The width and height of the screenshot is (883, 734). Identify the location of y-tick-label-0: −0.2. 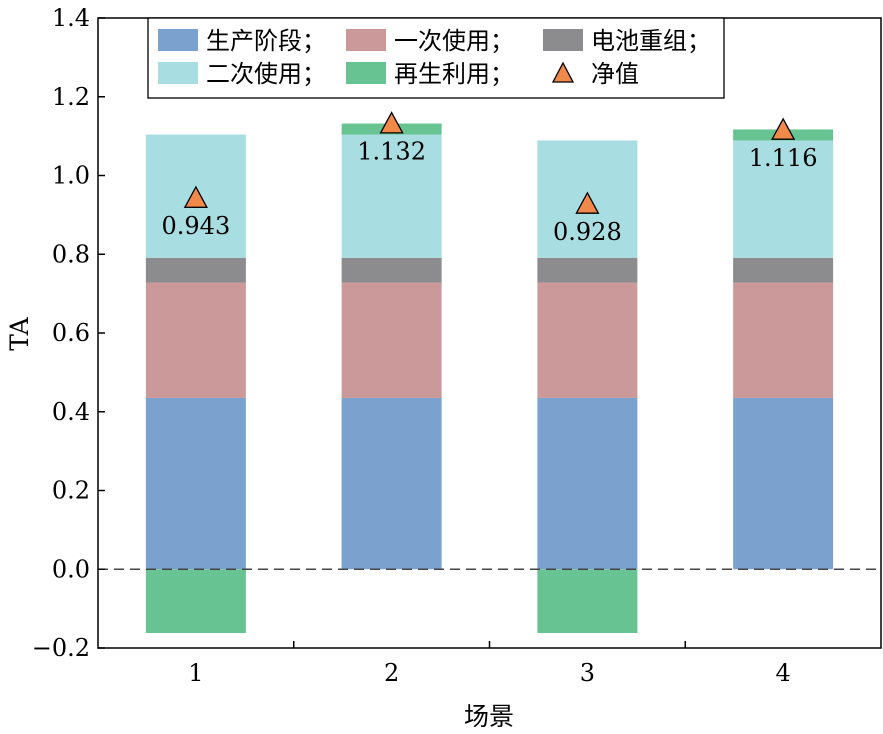
(61, 648).